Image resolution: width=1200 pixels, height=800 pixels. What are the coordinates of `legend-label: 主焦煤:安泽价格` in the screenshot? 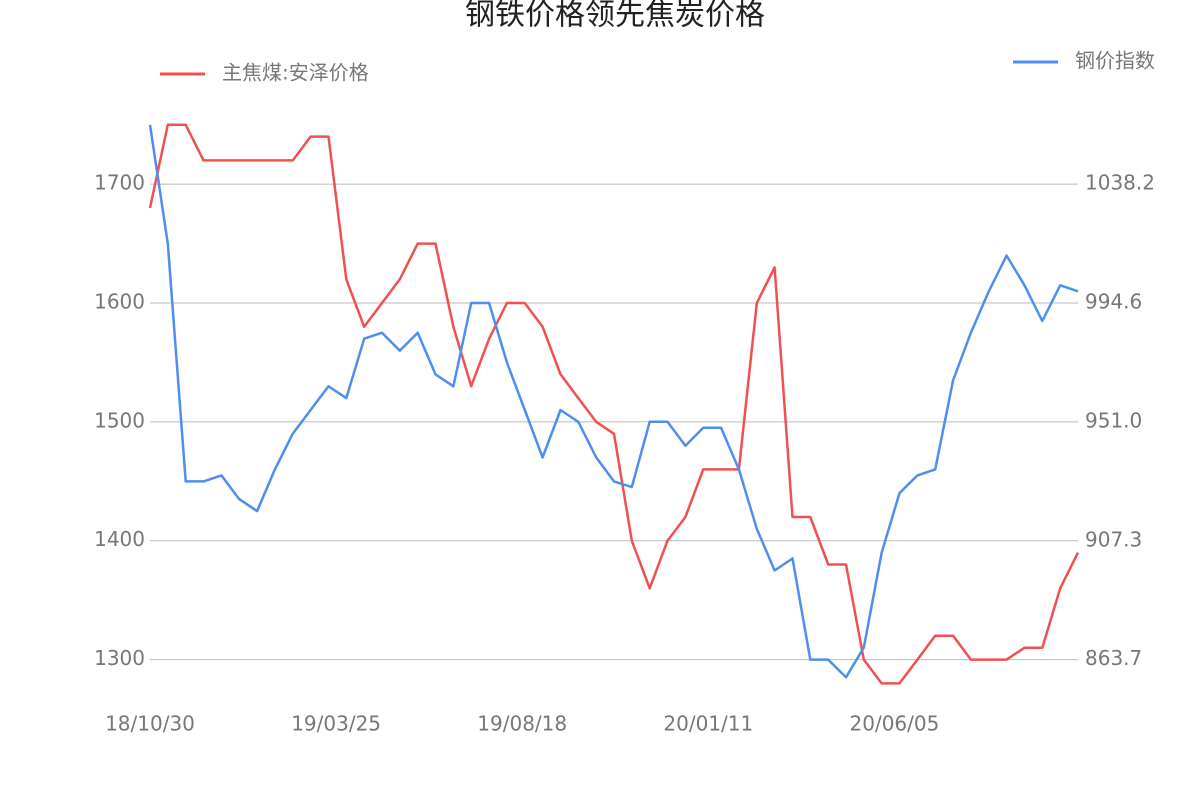 It's located at (295, 73).